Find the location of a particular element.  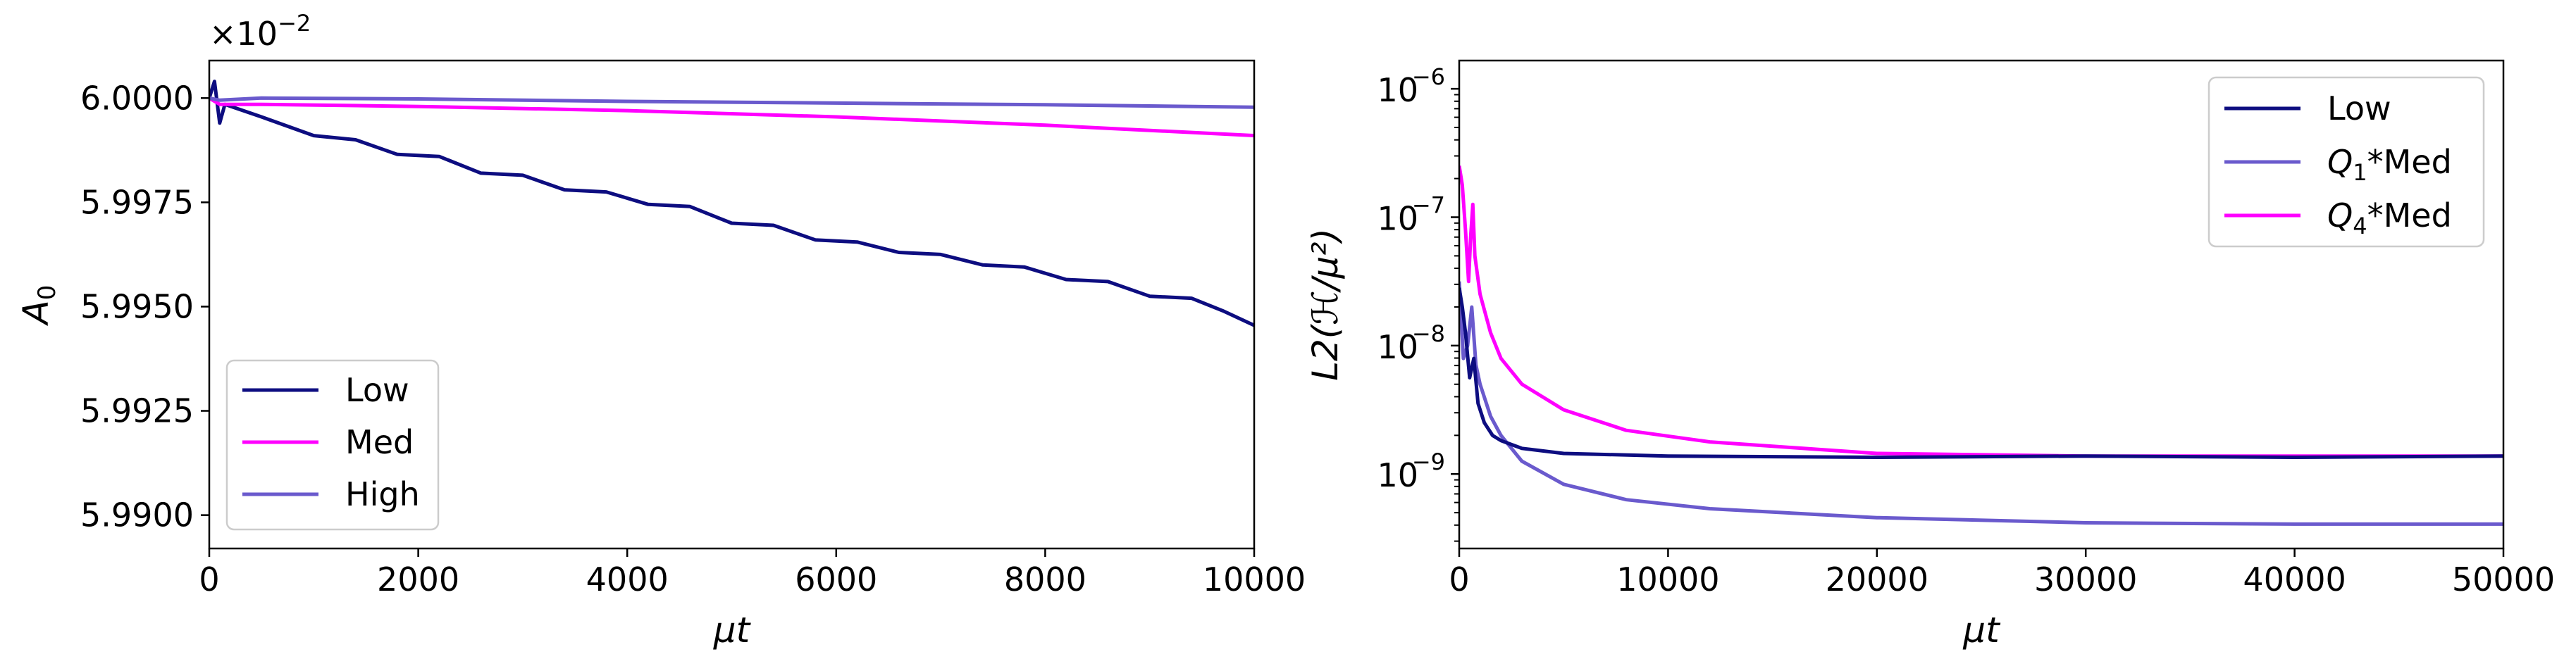

y-tick-exponent: −7 is located at coordinates (1428, 205).